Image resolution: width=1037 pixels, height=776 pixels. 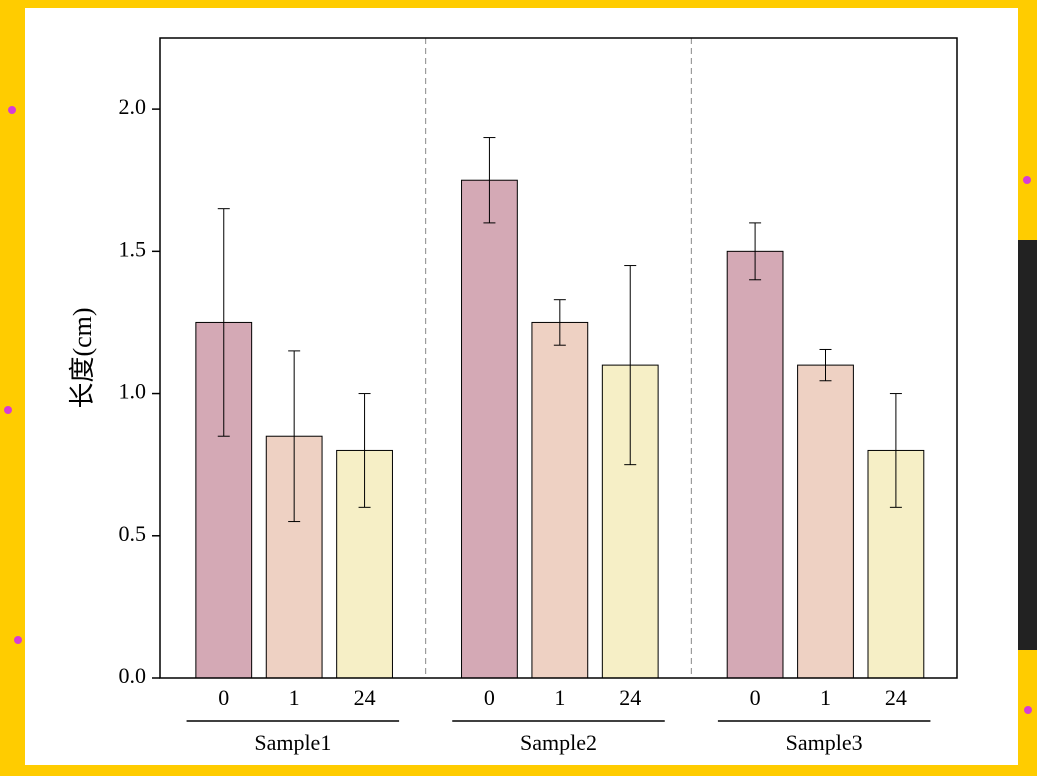 What do you see at coordinates (82, 357) in the screenshot?
I see `y-axis-label: 长度(cm)` at bounding box center [82, 357].